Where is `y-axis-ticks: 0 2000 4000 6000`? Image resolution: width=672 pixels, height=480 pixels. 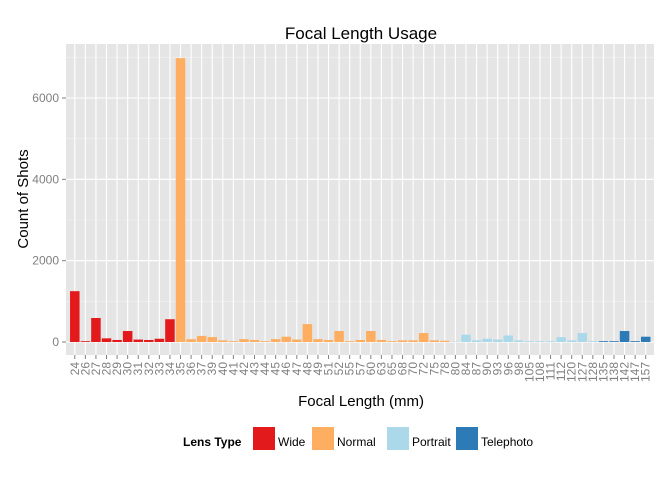 y-axis-ticks: 0 2000 4000 6000 is located at coordinates (49, 220).